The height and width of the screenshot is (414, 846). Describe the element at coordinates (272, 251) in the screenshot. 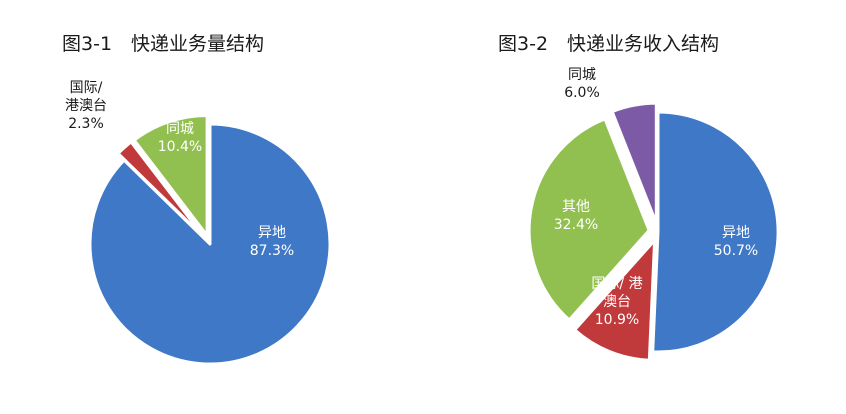

I see `pie1-value-0: 87.3%` at that location.